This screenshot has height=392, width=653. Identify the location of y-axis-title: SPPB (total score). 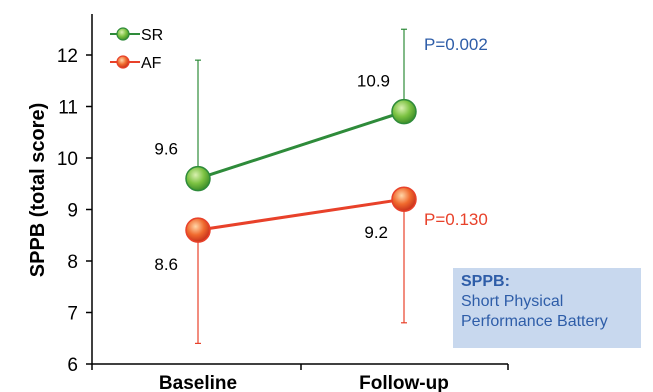
(38, 190).